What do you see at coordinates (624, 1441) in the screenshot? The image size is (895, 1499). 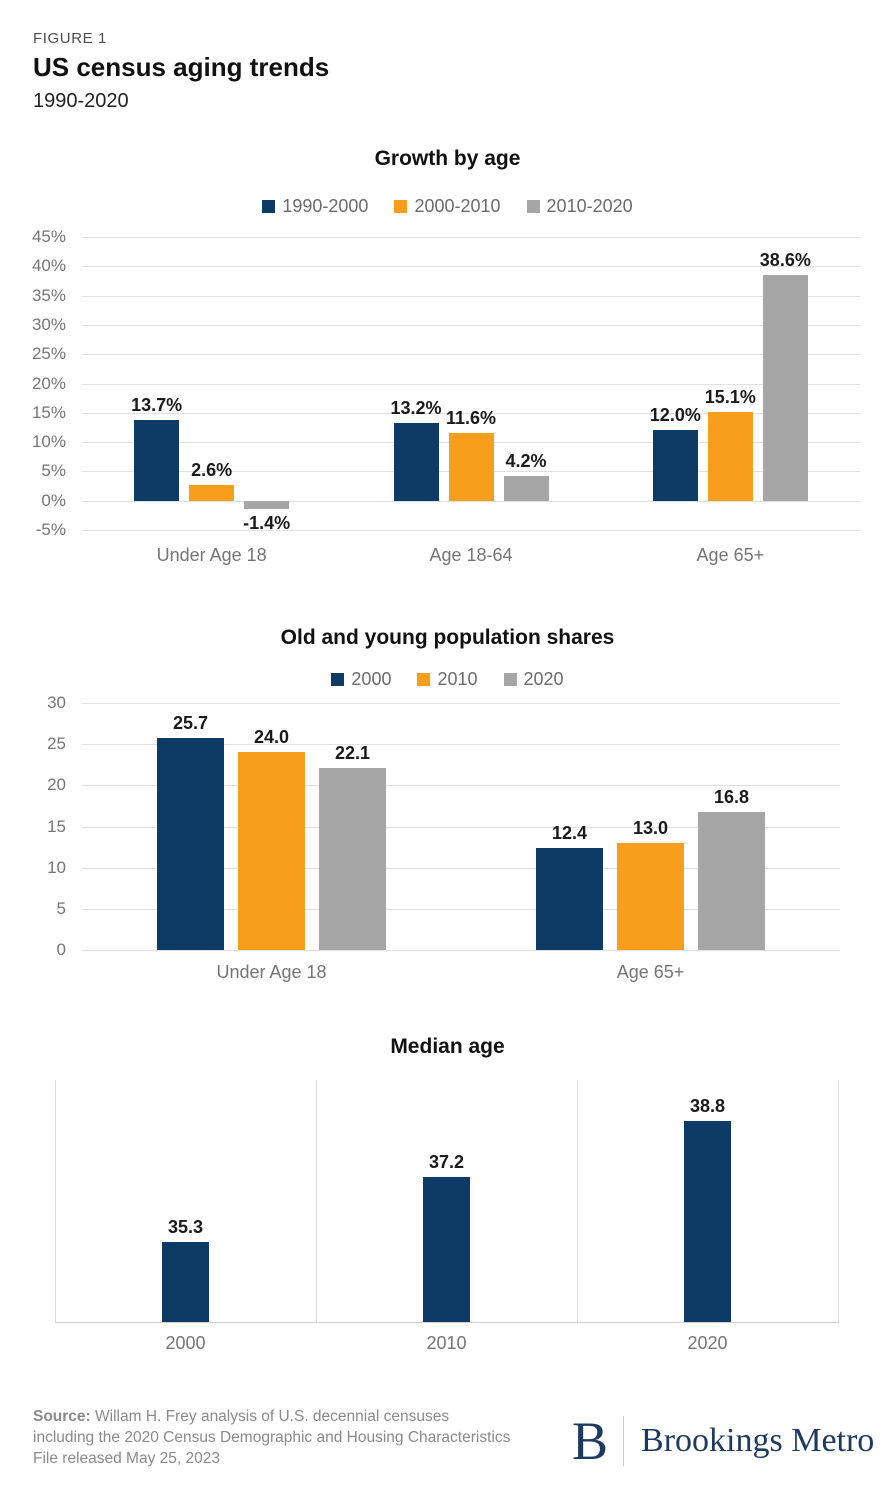 I see `logo-divider` at bounding box center [624, 1441].